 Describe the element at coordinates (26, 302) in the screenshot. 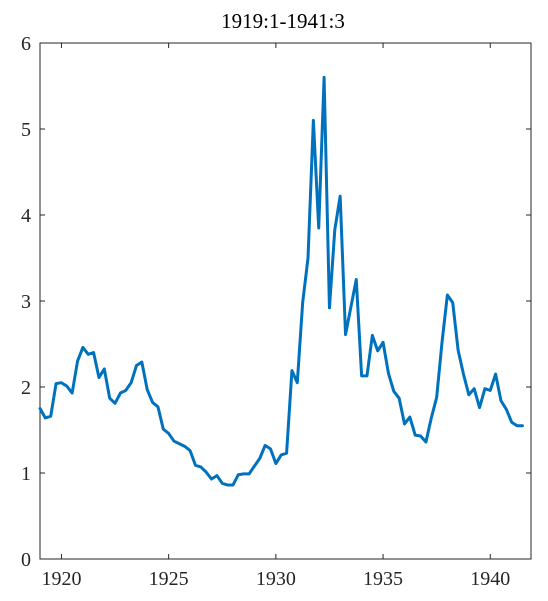

I see `y-tick-label: 3` at that location.